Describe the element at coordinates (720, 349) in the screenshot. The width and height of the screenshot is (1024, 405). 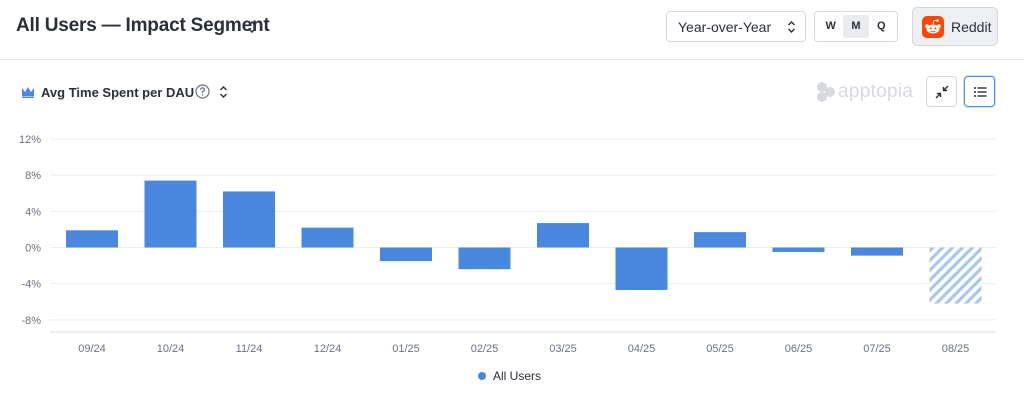
I see `x-tick-label: 05/25` at that location.